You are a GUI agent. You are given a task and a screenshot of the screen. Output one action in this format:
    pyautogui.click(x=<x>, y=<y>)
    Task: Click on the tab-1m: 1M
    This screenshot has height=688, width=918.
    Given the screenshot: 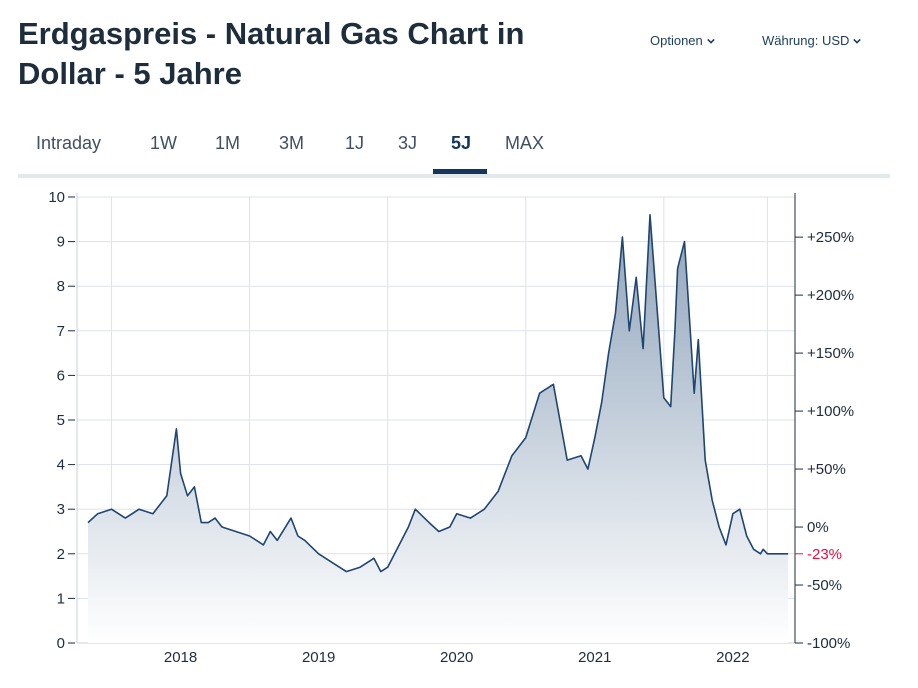 What is the action you would take?
    pyautogui.click(x=228, y=143)
    